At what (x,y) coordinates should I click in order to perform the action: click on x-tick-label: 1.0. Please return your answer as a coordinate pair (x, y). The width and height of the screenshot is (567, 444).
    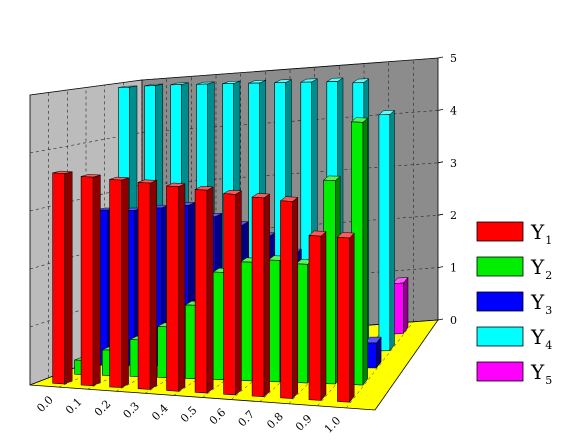
    Looking at the image, I should click on (333, 425).